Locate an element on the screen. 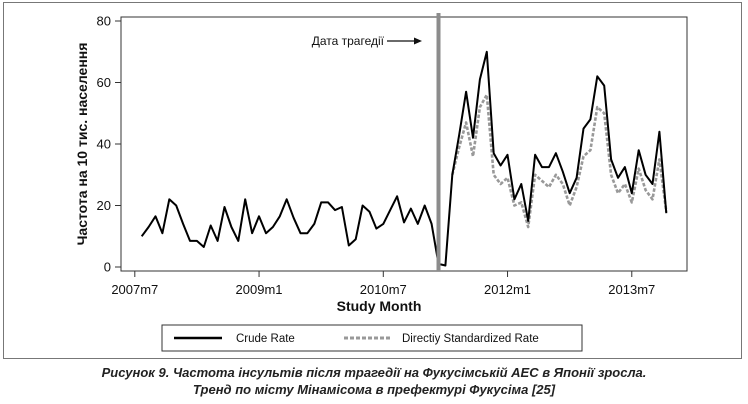 This screenshot has height=404, width=748. x-tick-label: 2010m7 is located at coordinates (383, 289).